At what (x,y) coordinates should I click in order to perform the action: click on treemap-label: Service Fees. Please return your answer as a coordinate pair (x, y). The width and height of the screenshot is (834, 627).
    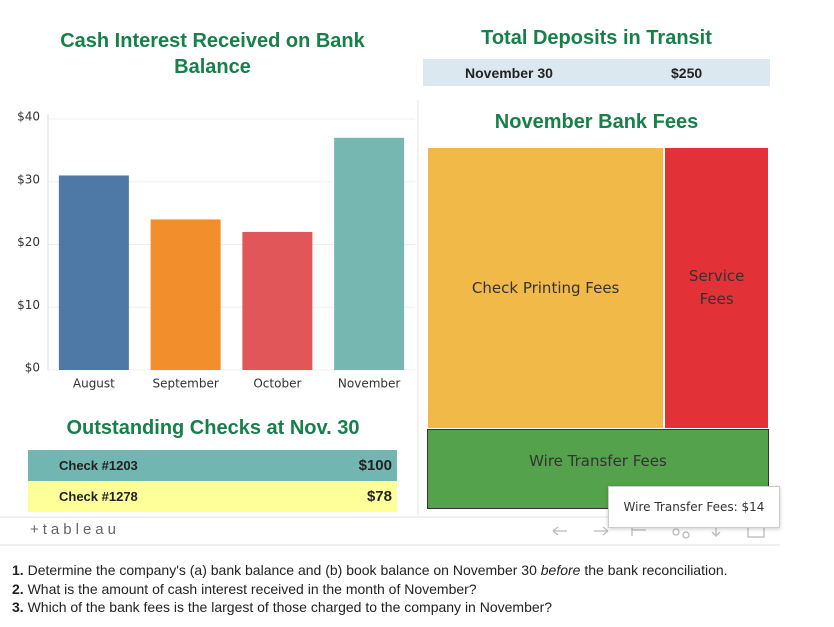
    Looking at the image, I should click on (716, 287).